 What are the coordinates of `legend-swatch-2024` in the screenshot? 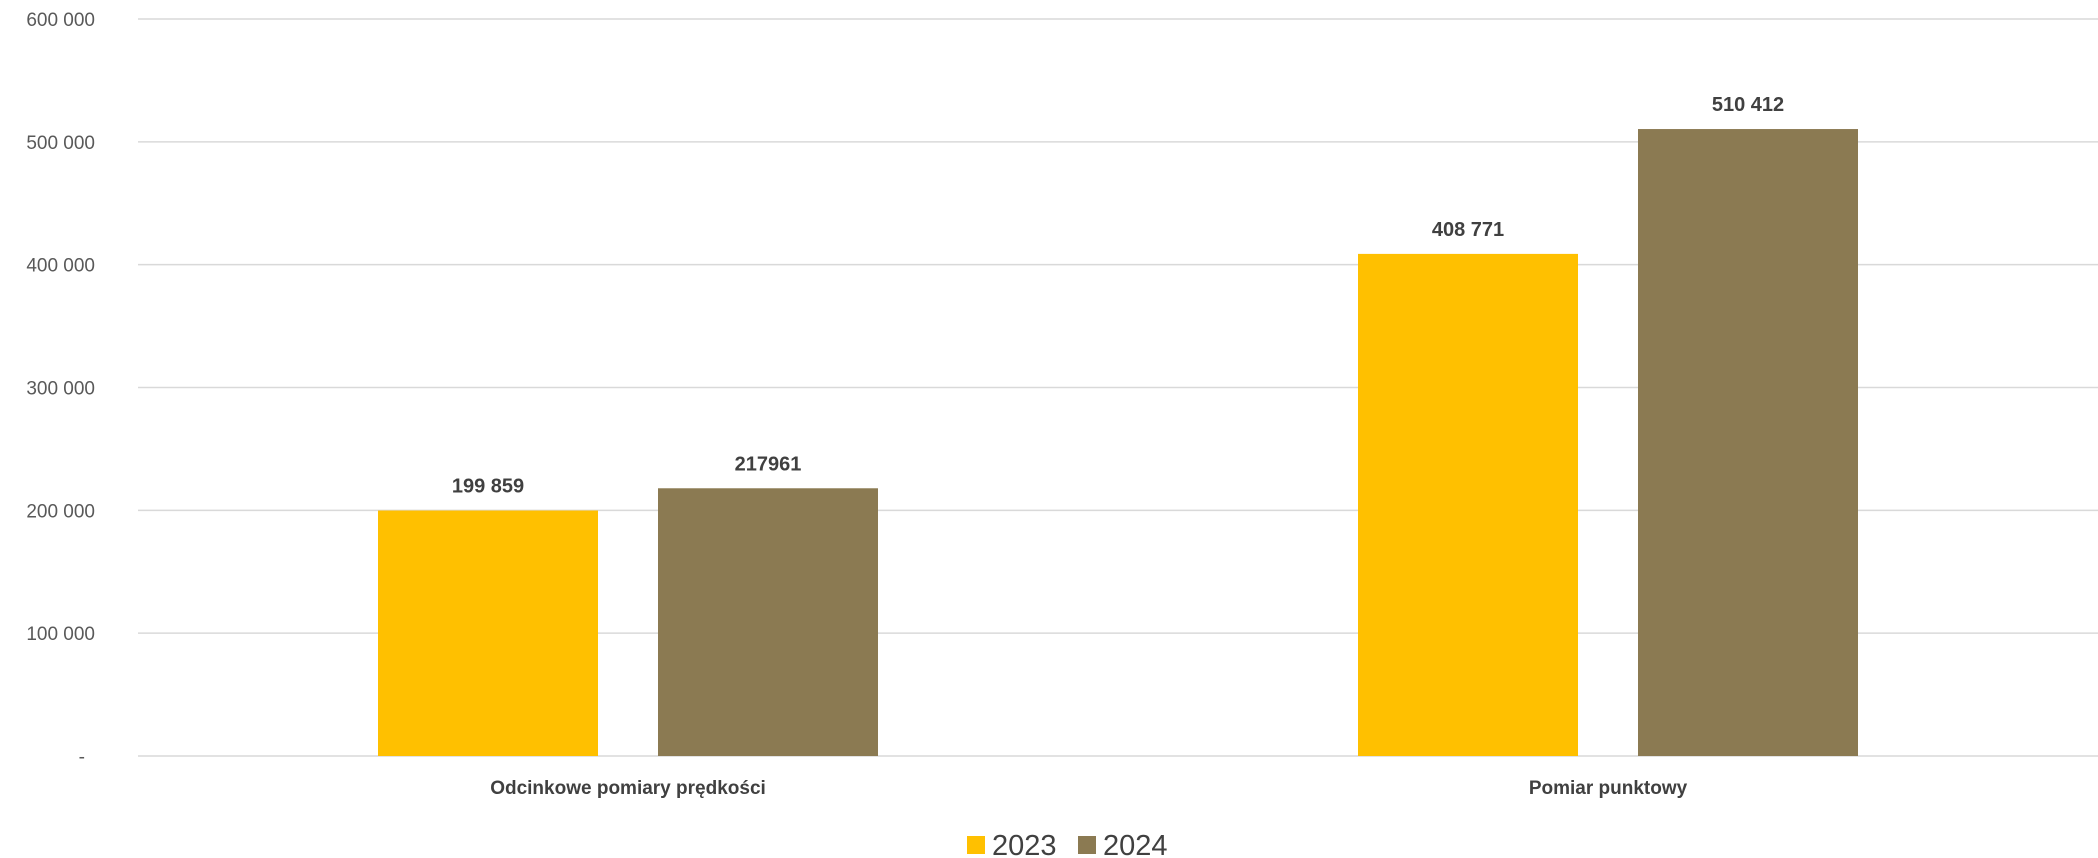 It's located at (1087, 845).